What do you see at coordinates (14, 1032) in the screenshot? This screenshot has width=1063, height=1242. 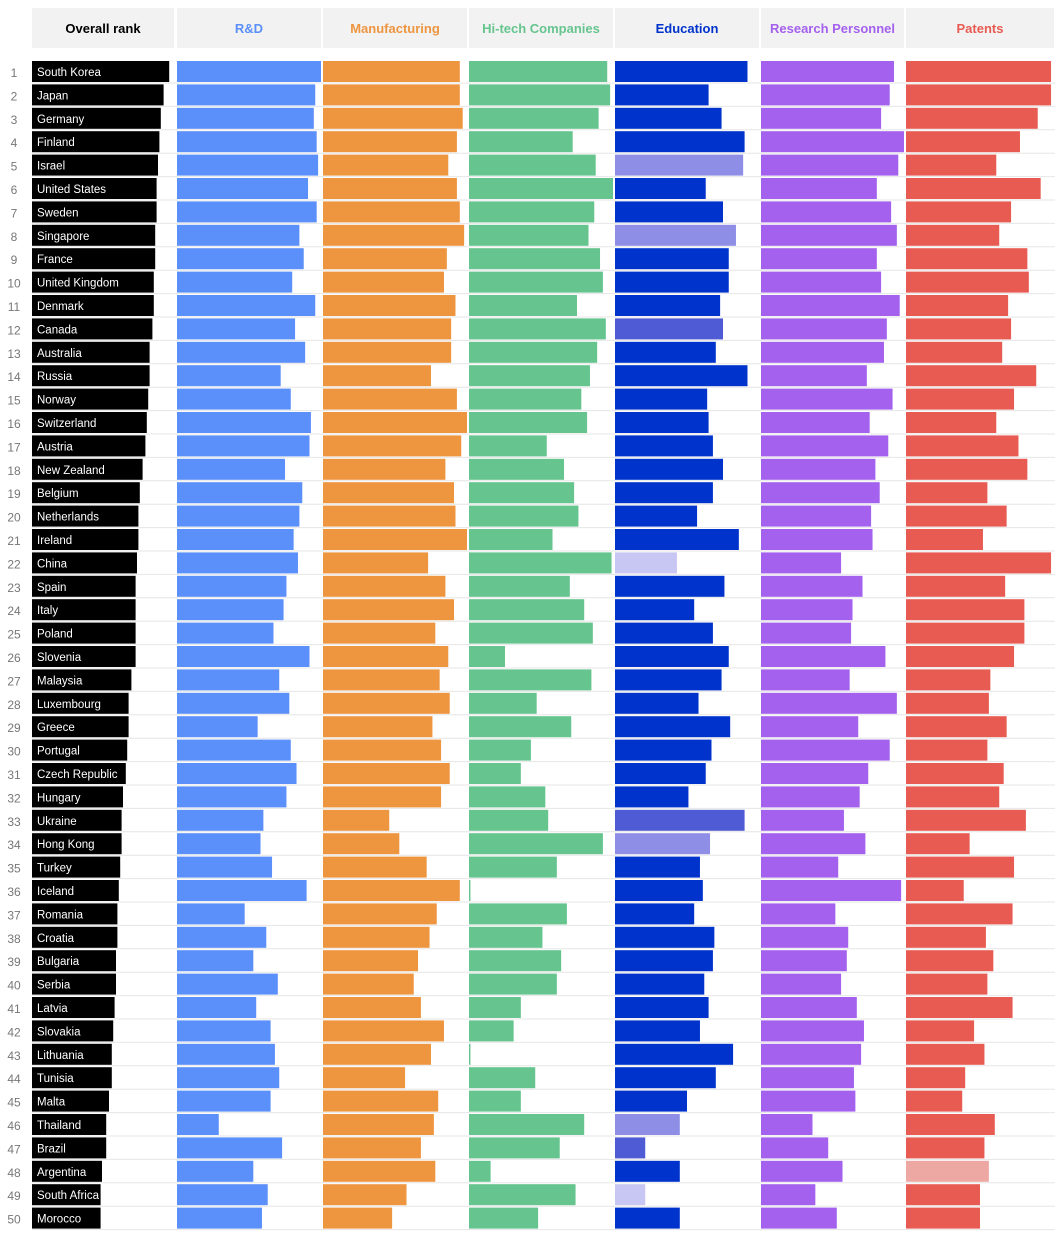 I see `rank-label: 42` at bounding box center [14, 1032].